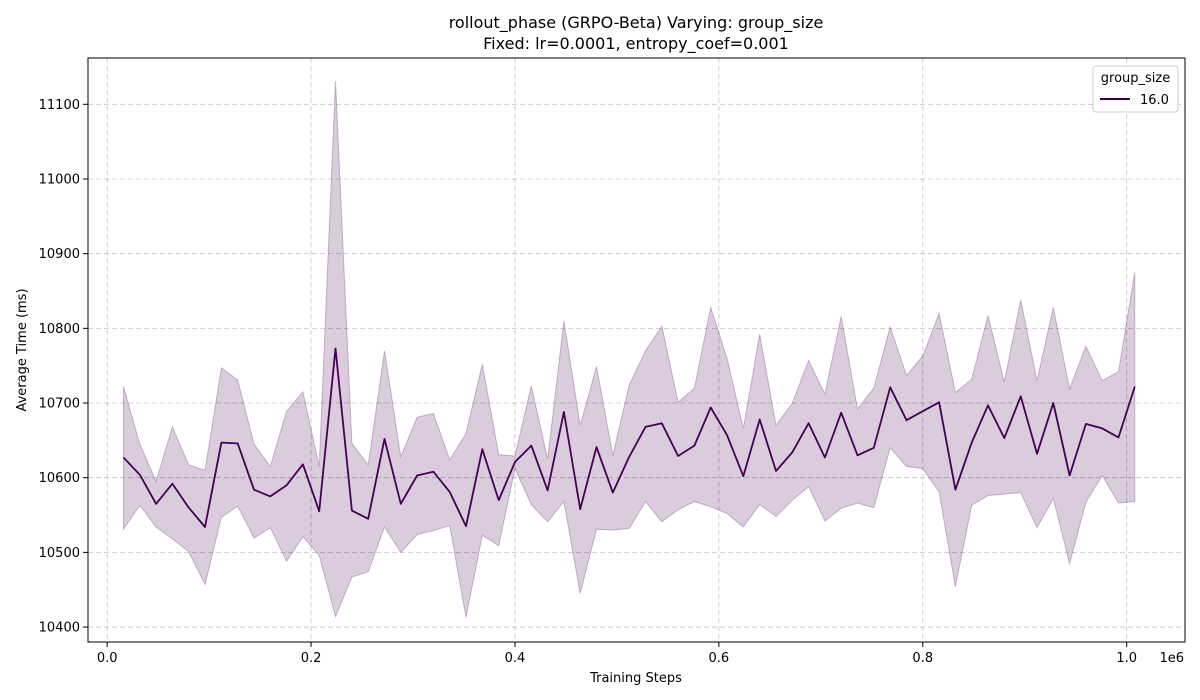 This screenshot has height=700, width=1200. I want to click on y-tick-label: 10800, so click(59, 329).